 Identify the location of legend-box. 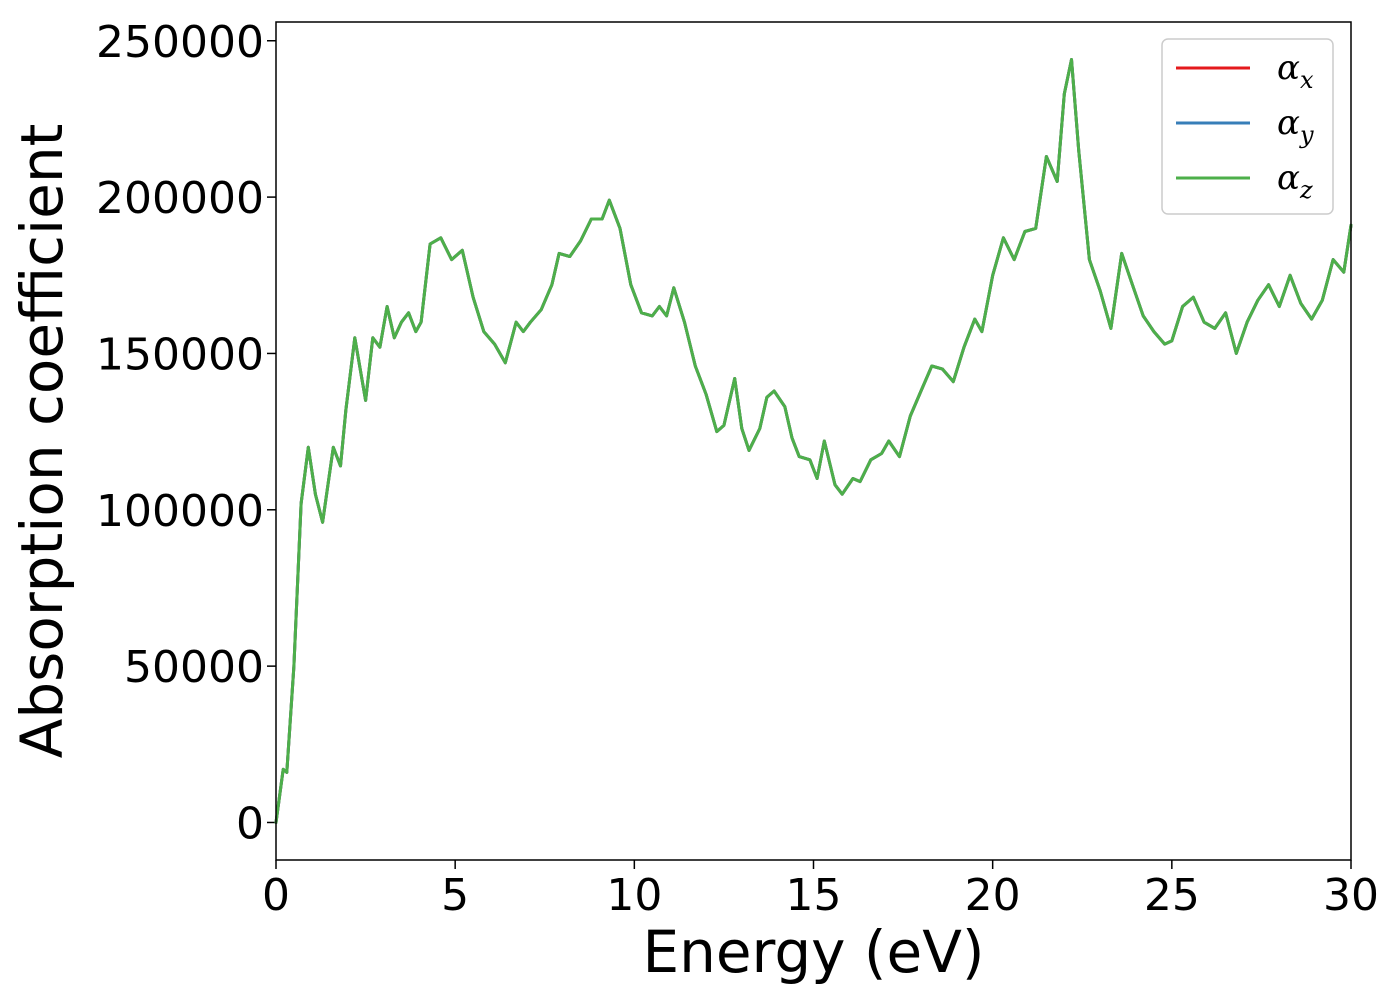
(1247, 126).